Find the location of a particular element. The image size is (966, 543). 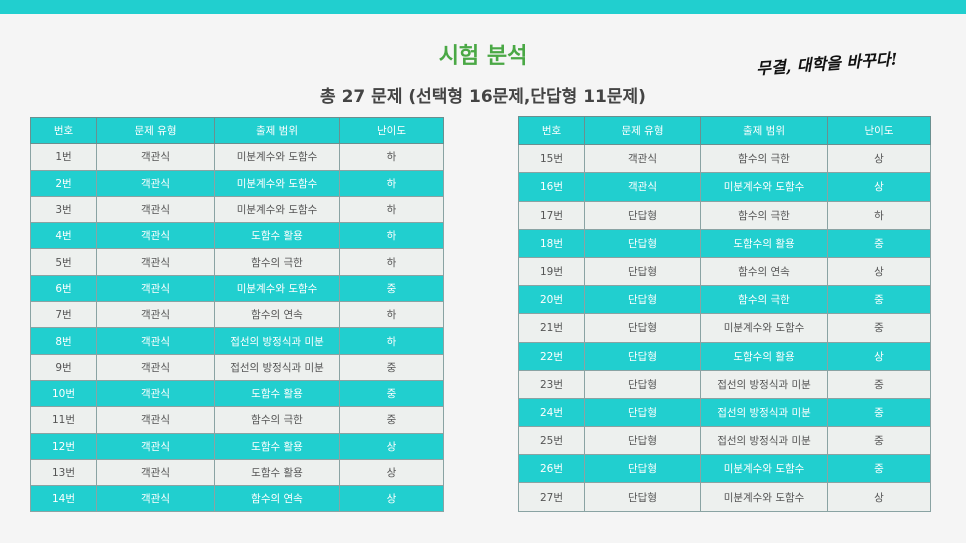

header-number: 번호 is located at coordinates (551, 130).